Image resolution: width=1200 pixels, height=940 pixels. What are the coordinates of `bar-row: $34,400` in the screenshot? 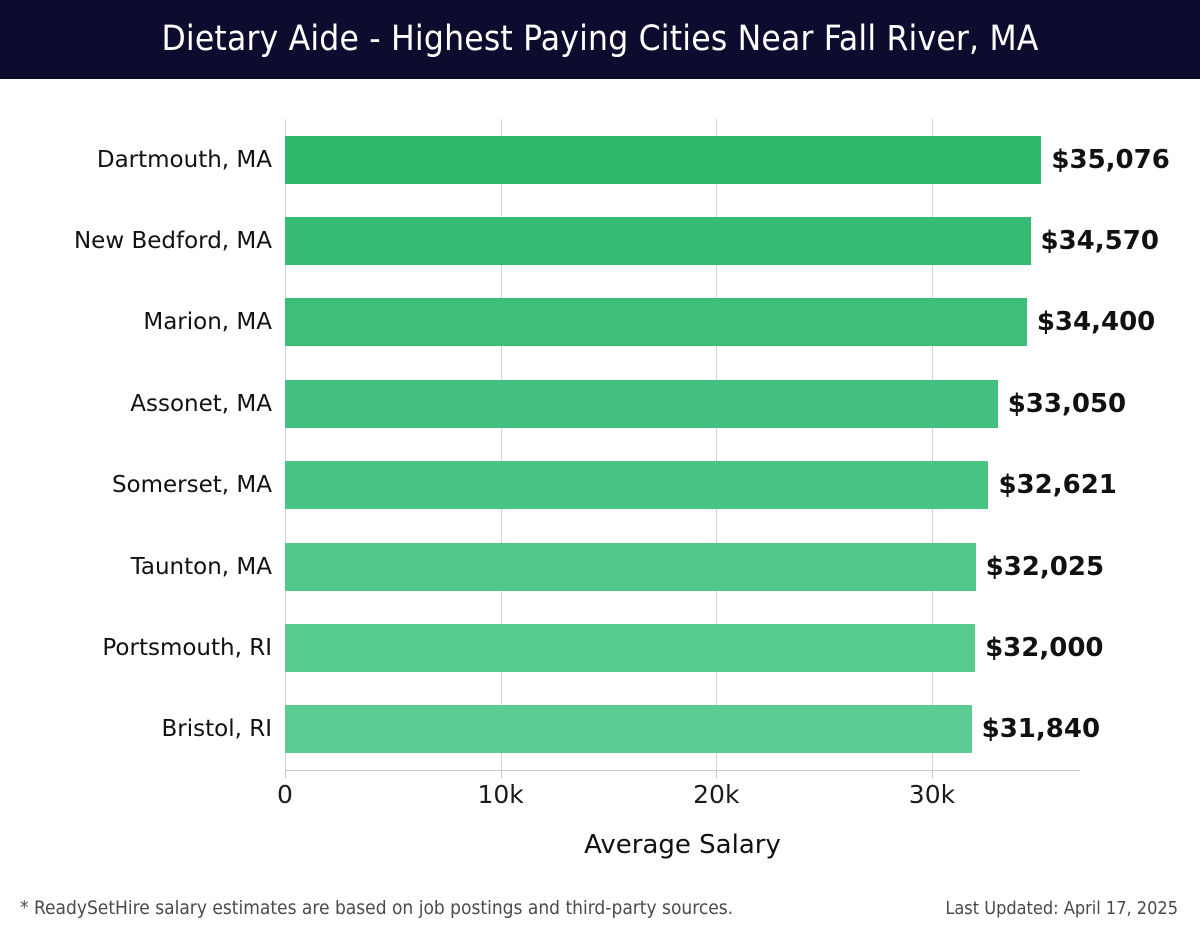 It's located at (720, 322).